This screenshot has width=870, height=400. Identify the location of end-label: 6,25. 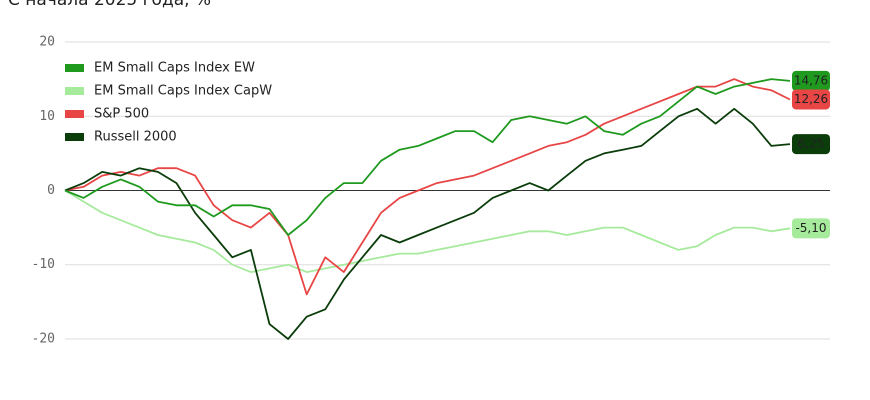
(811, 144).